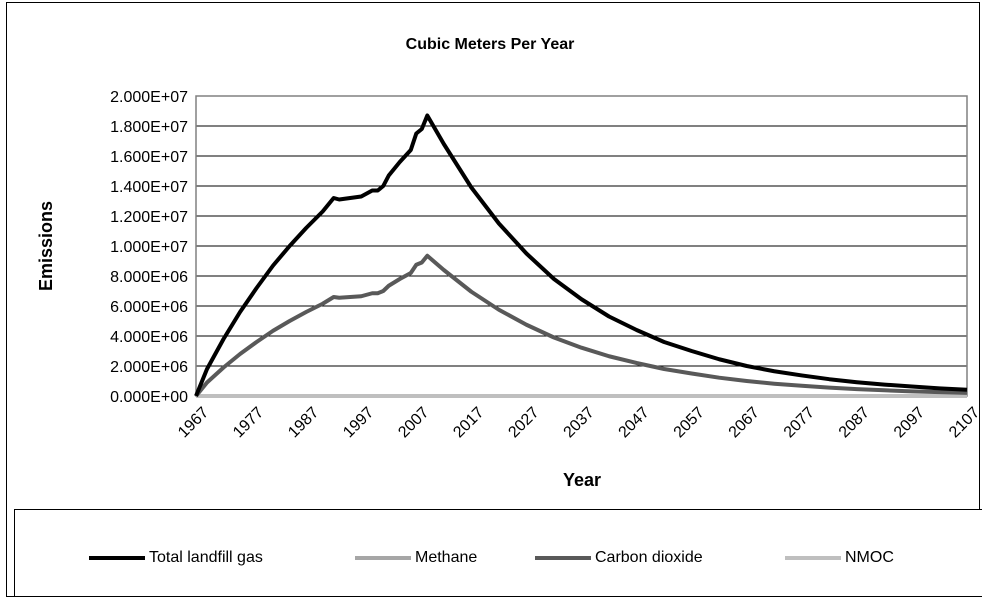  I want to click on legend-item-methane: Methane, so click(416, 558).